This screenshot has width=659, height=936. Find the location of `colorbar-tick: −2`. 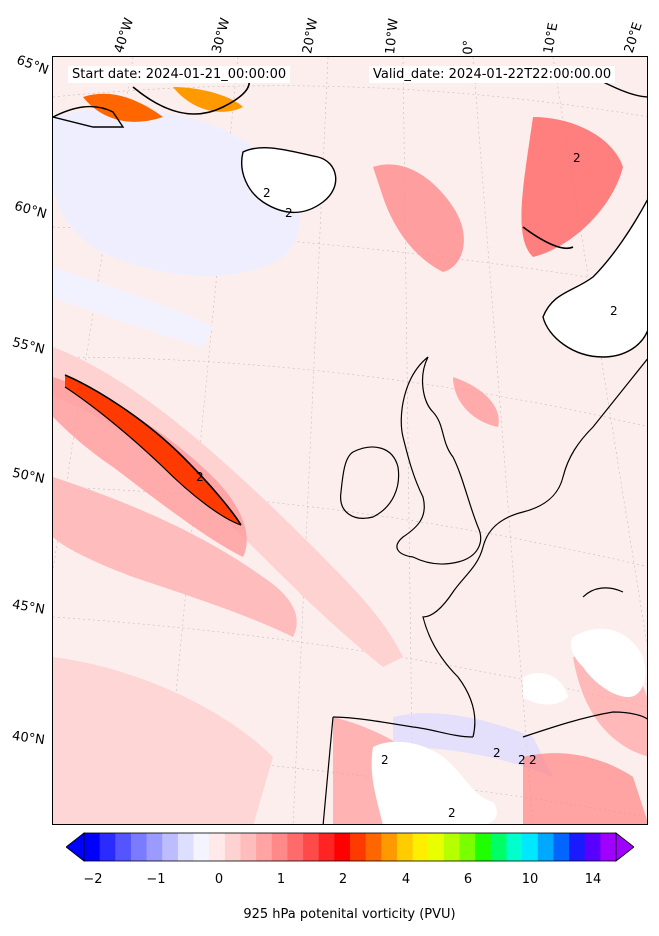

colorbar-tick: −2 is located at coordinates (93, 879).